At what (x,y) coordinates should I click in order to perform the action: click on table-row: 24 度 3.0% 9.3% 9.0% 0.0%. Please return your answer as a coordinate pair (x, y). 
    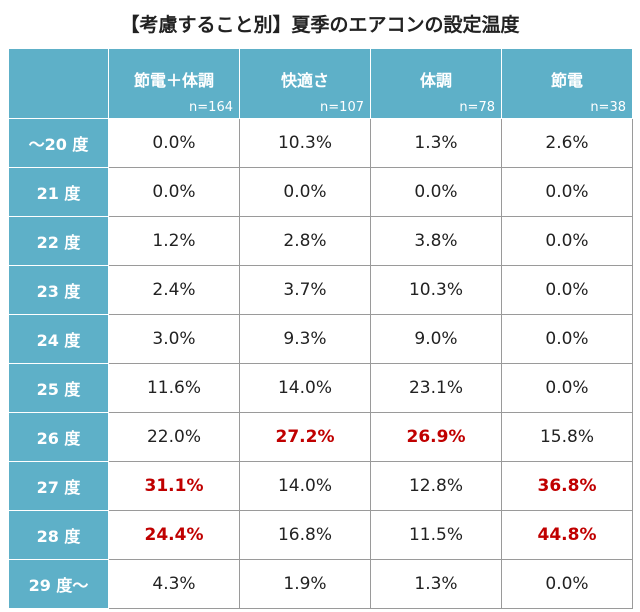
    Looking at the image, I should click on (320, 339).